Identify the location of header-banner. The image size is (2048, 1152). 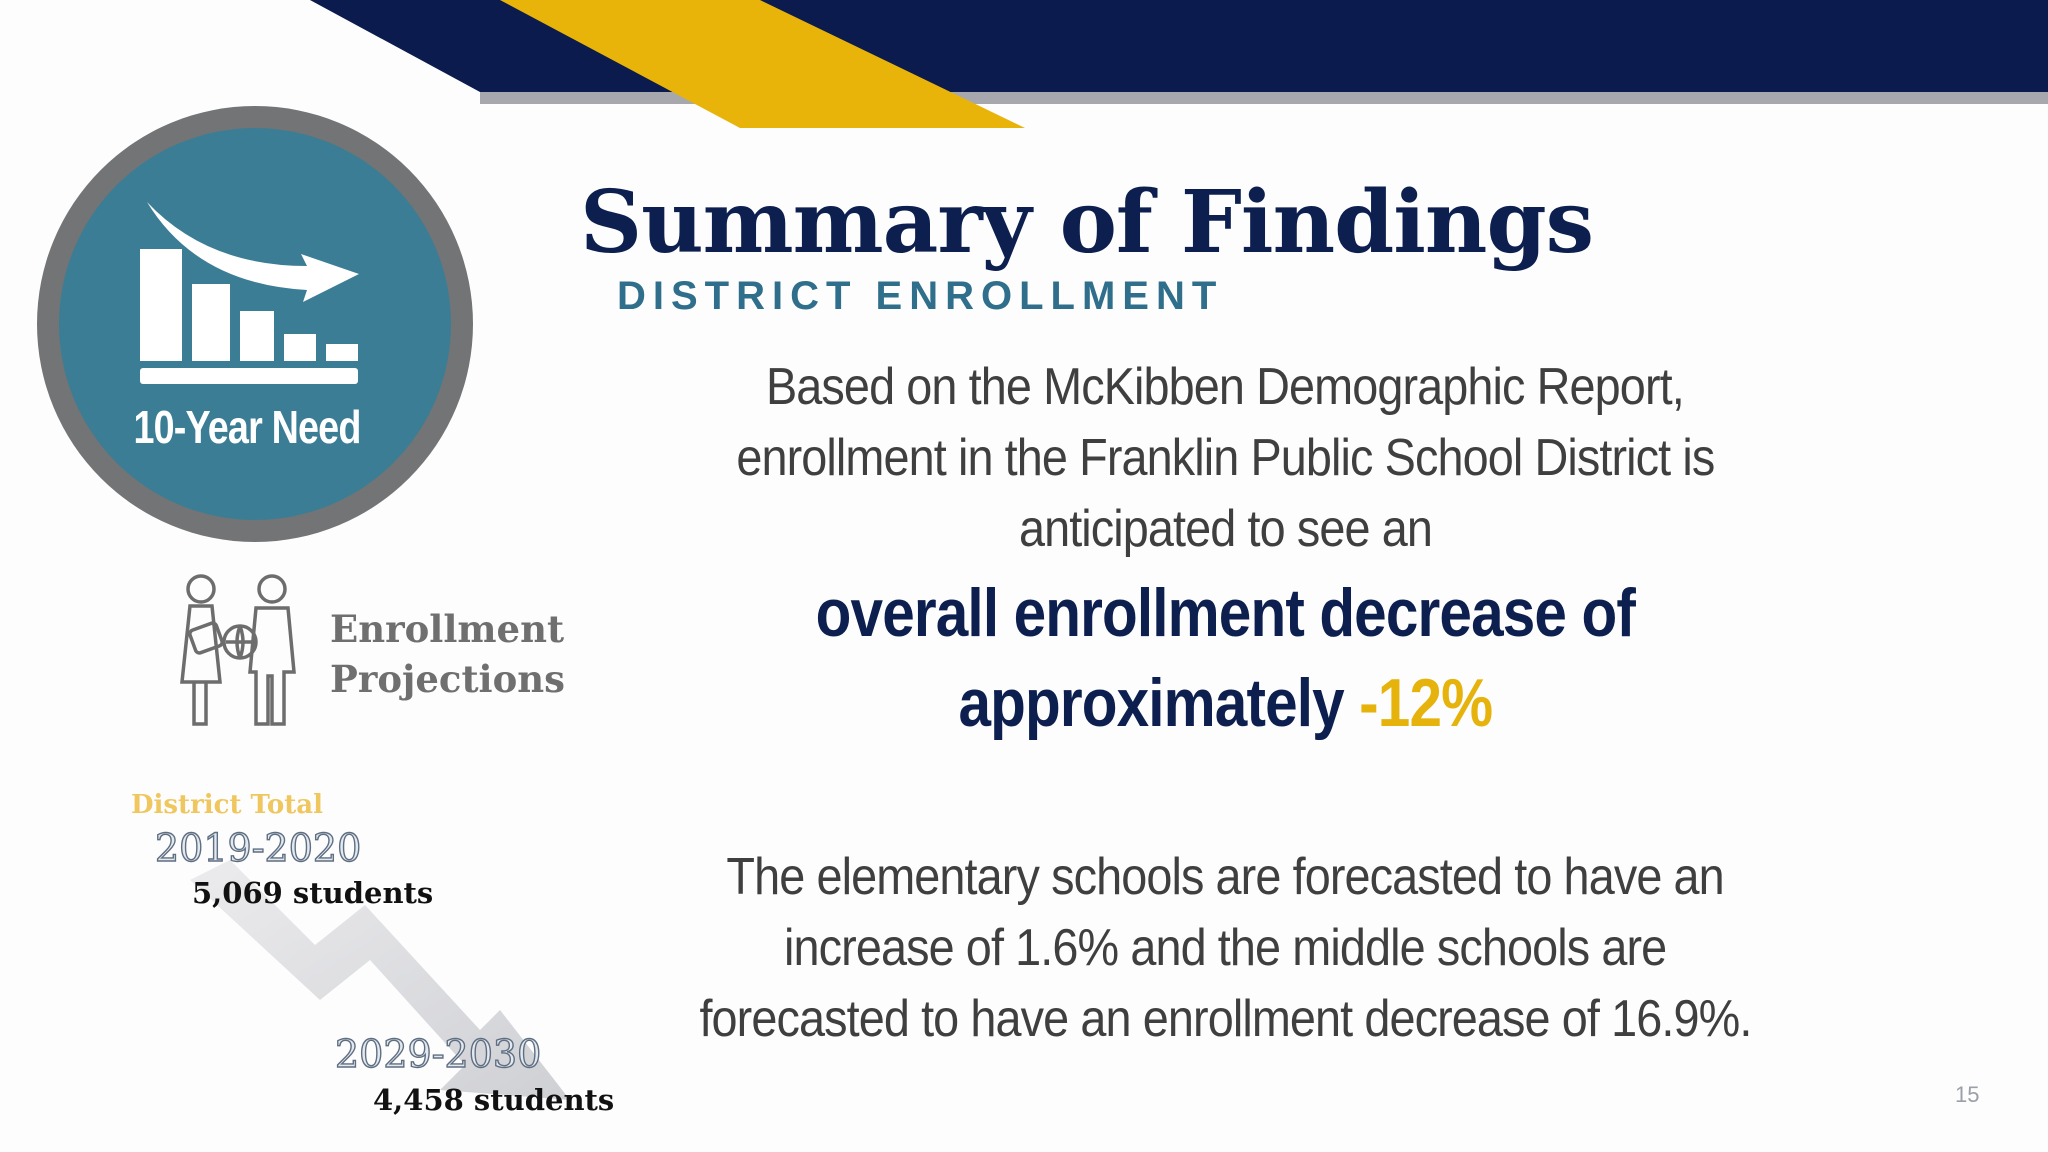
(1179, 64).